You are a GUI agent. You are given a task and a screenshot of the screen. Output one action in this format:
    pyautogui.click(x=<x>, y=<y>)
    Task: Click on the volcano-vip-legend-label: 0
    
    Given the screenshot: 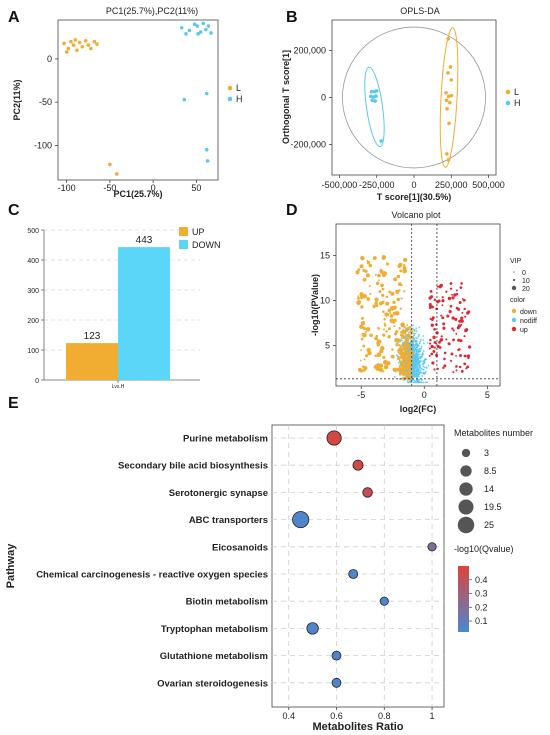 What is the action you would take?
    pyautogui.click(x=524, y=273)
    